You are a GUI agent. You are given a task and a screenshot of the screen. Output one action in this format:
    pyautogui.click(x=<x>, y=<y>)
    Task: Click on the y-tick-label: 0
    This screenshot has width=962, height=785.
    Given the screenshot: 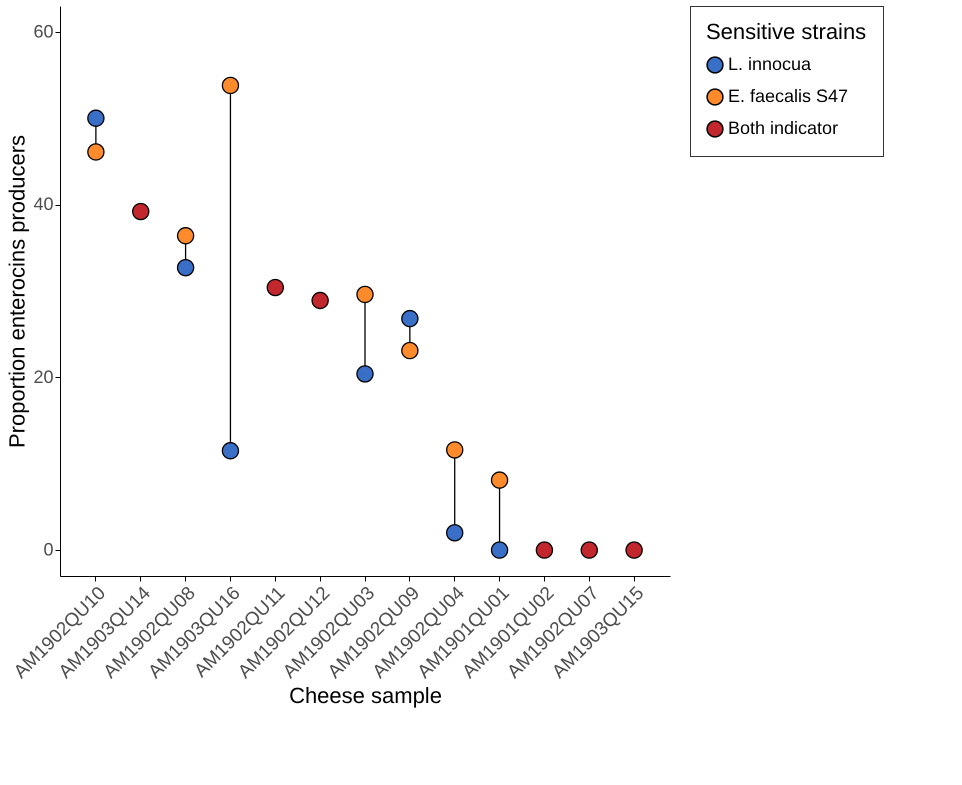 What is the action you would take?
    pyautogui.click(x=48, y=550)
    